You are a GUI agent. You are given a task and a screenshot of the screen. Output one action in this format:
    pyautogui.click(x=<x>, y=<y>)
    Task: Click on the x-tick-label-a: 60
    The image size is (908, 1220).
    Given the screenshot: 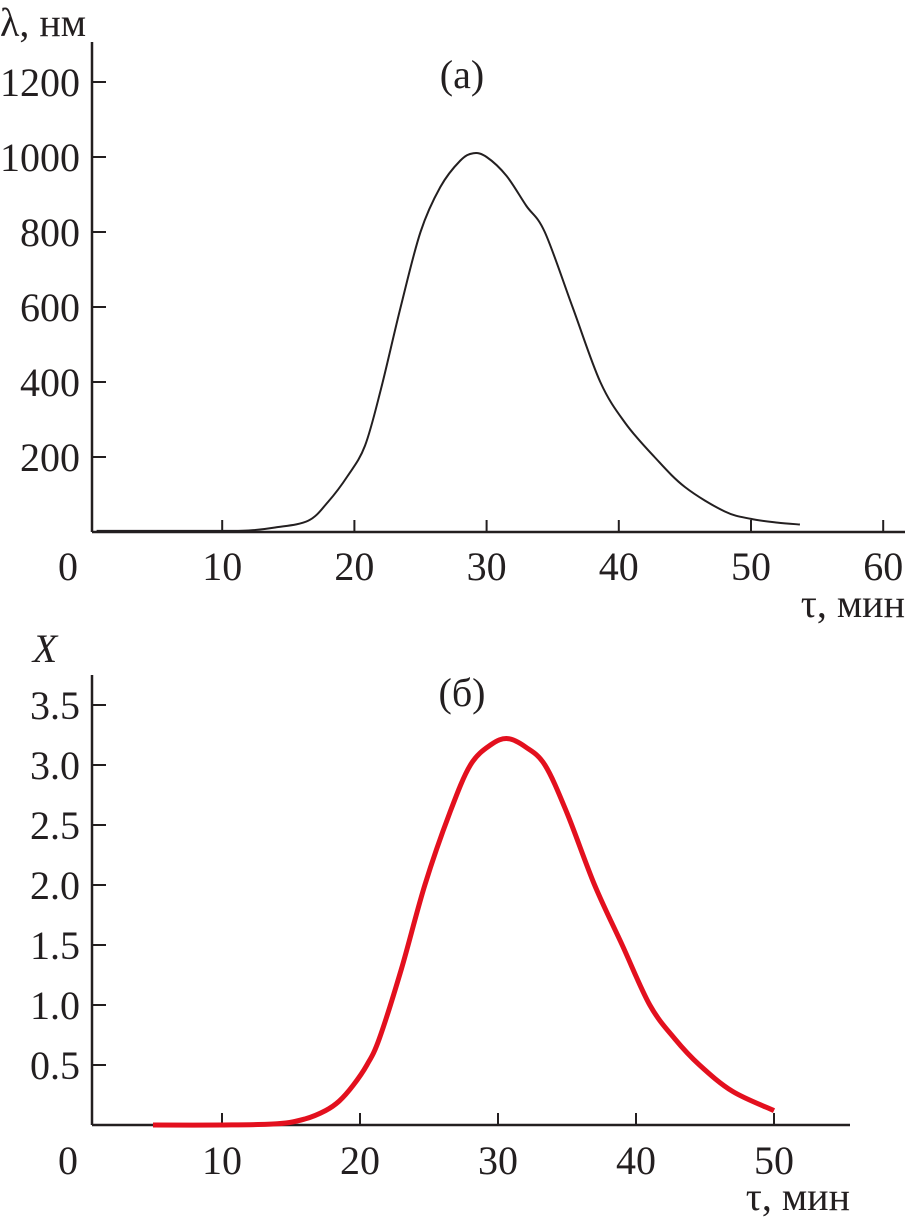 What is the action you would take?
    pyautogui.click(x=883, y=566)
    